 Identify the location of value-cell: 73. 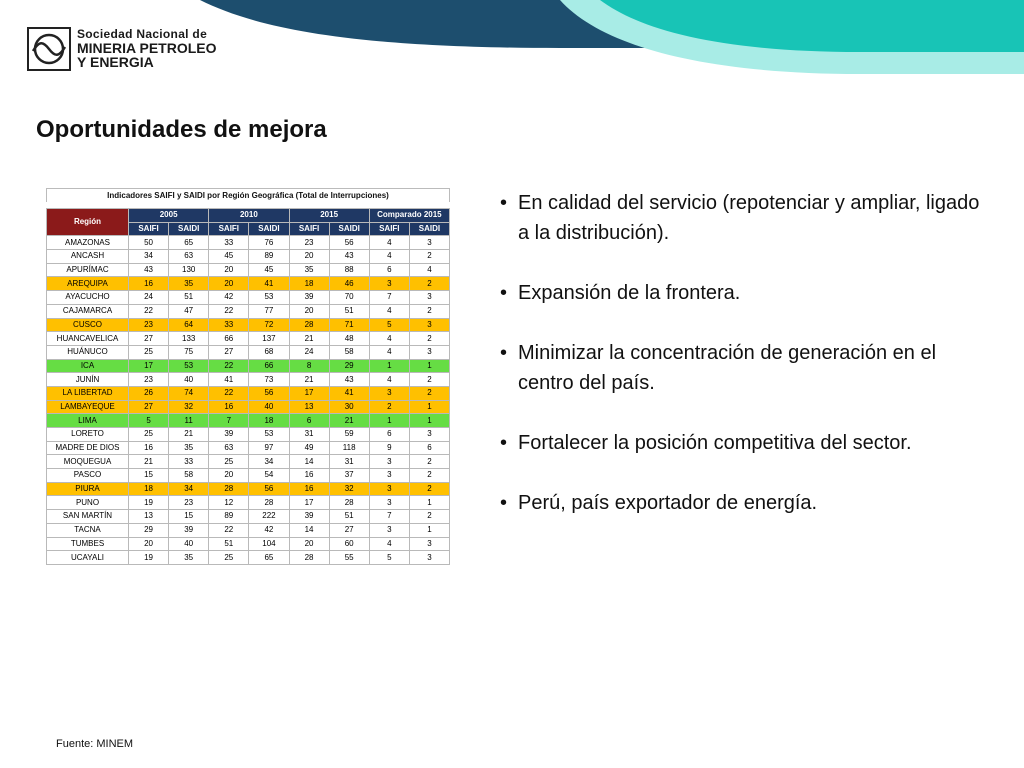
(269, 379).